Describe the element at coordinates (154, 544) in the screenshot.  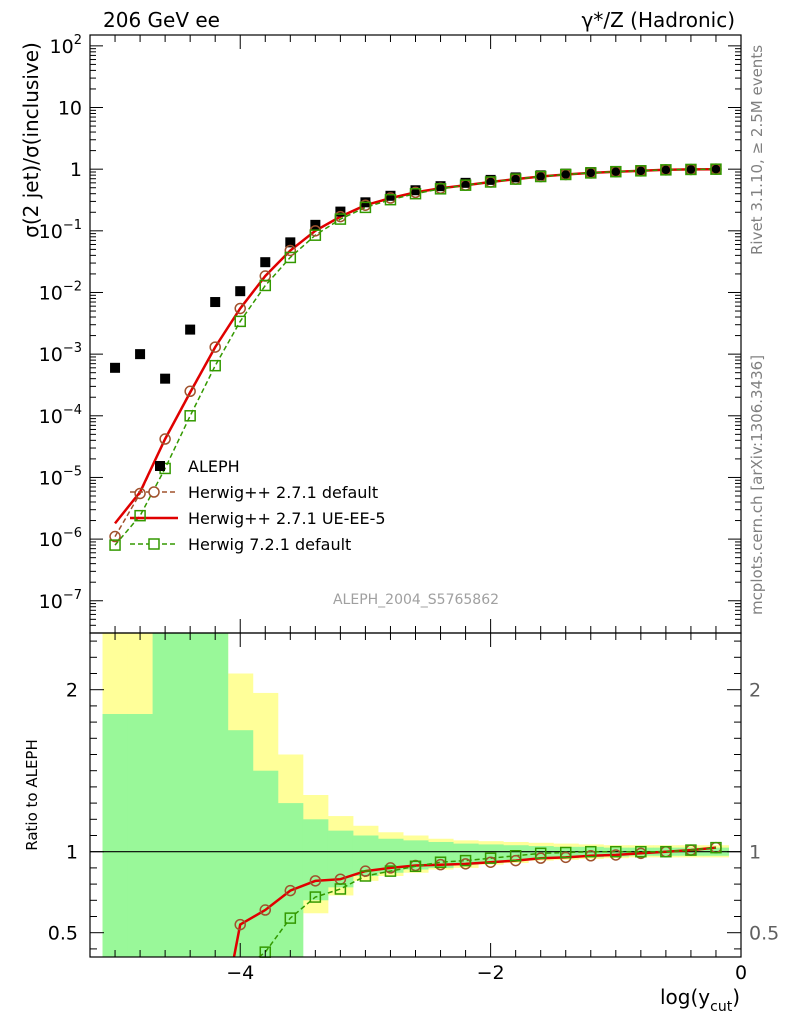
I see `legend-marker-herwig-7-2-1-default` at that location.